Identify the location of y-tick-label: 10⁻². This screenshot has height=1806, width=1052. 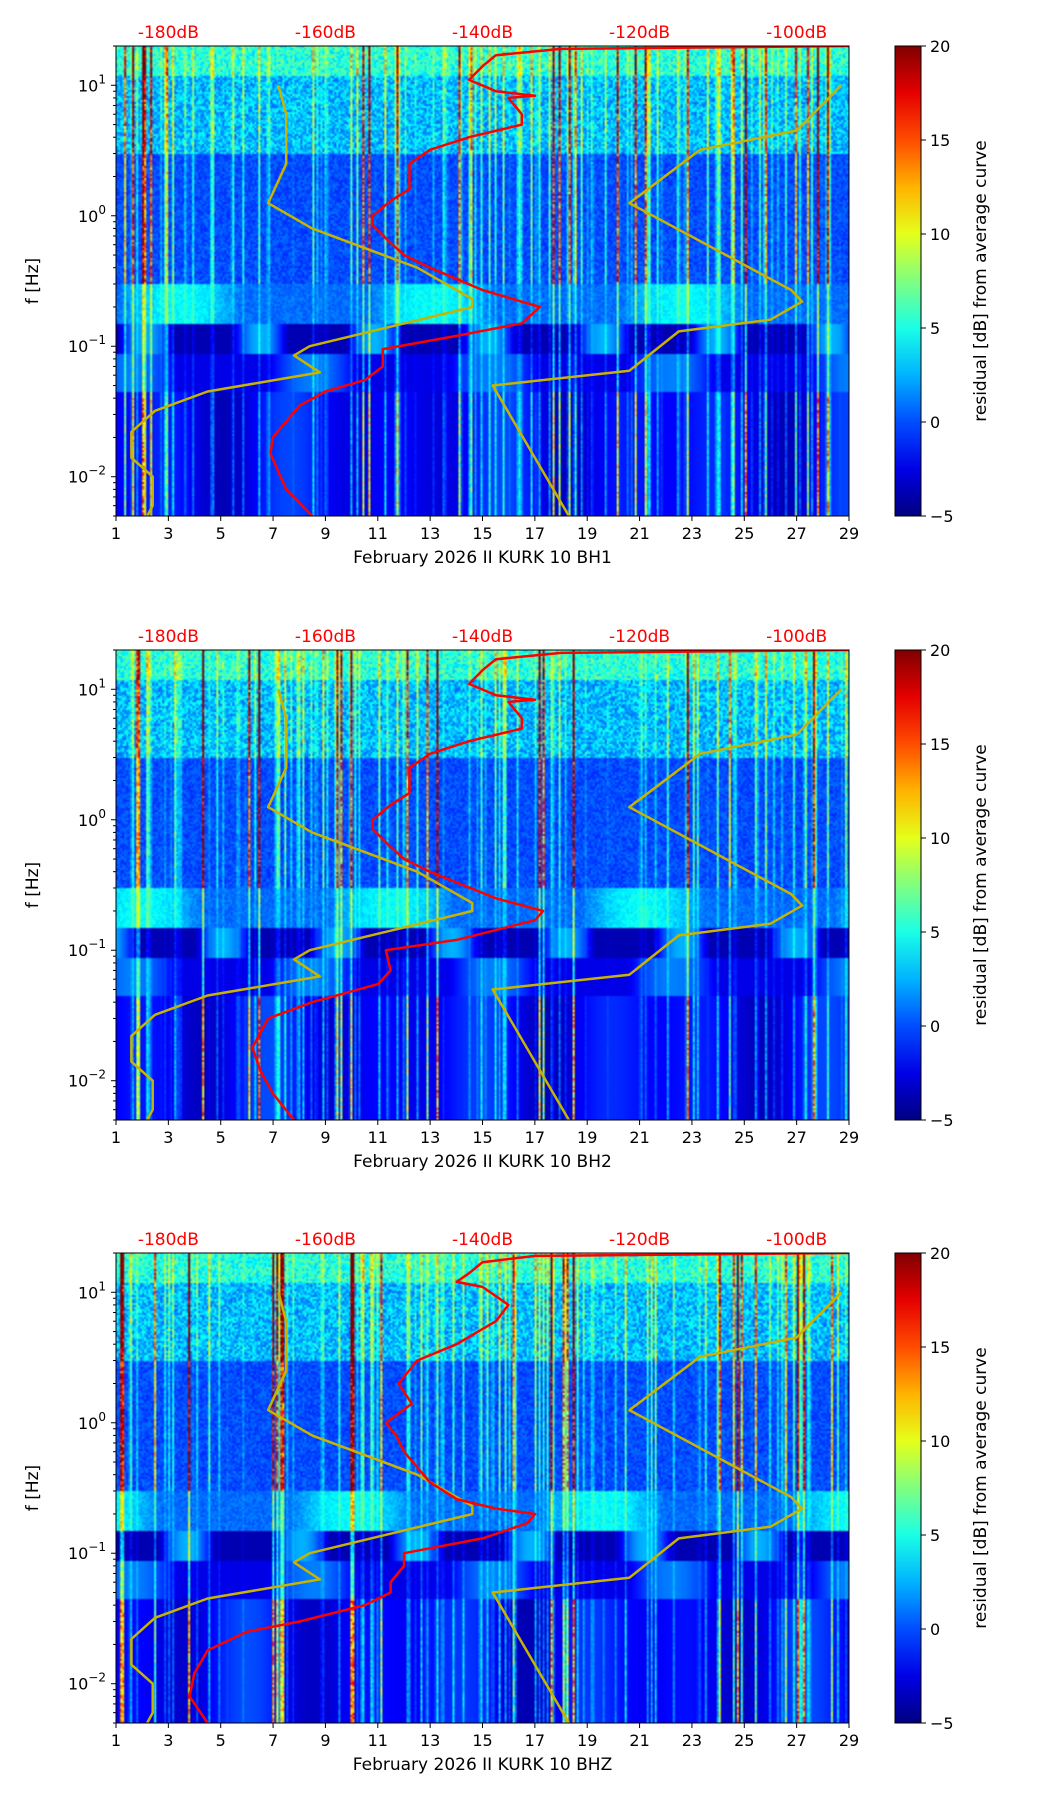
(87, 475).